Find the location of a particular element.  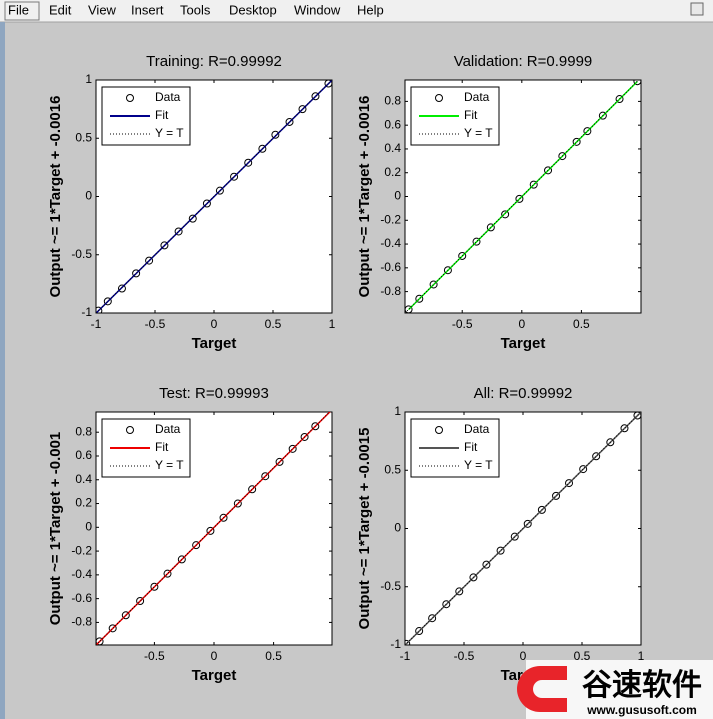

chart-title: Test: R=0.99993 is located at coordinates (214, 393).